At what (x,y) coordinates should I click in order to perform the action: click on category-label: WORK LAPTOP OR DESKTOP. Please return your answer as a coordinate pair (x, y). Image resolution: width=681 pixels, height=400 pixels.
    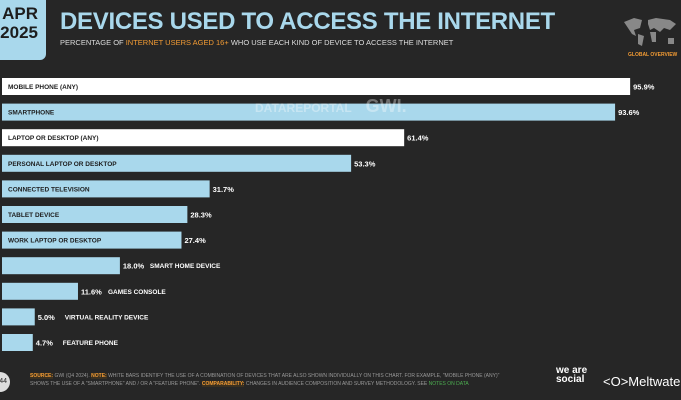
    Looking at the image, I should click on (55, 241).